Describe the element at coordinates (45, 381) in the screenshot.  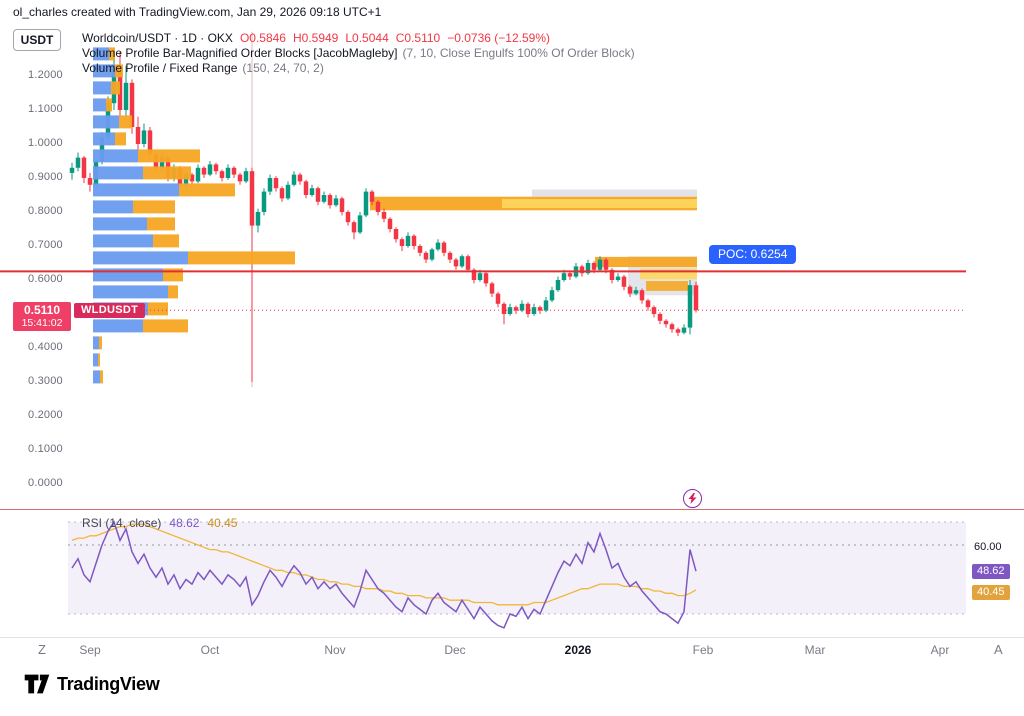
I see `price-axis-label: 0.3000` at that location.